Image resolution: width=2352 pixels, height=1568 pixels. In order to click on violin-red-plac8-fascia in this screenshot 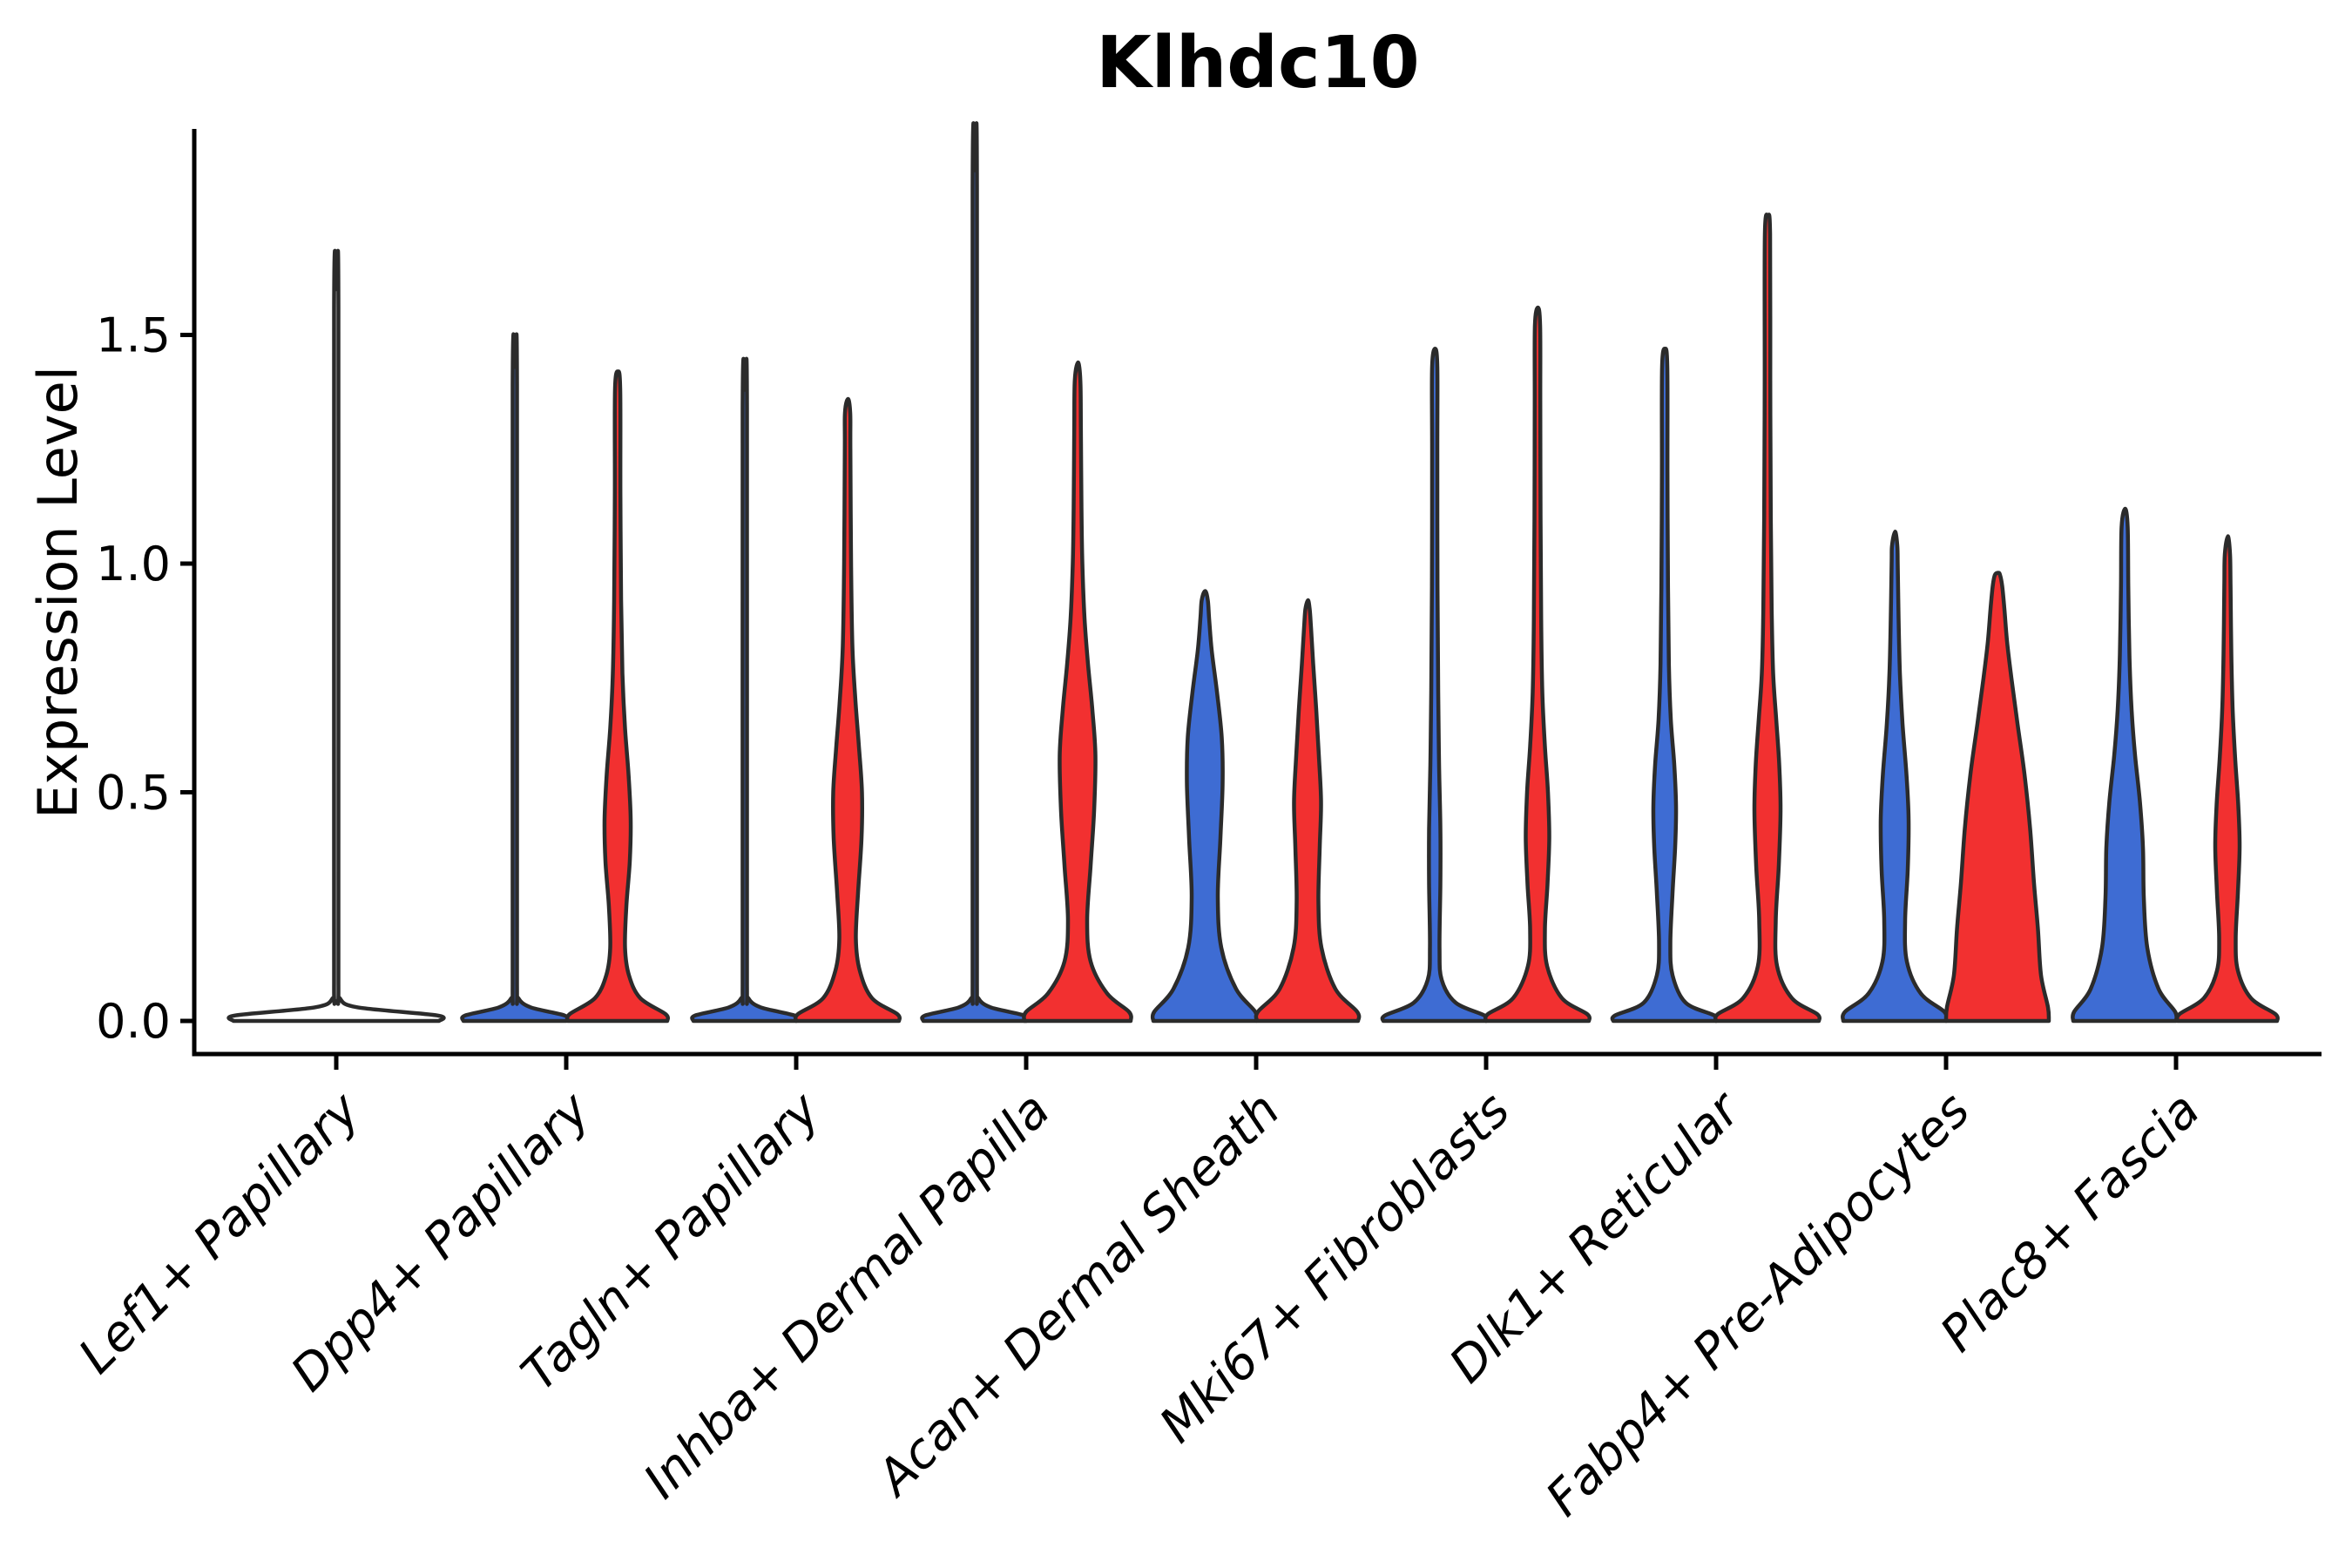, I will do `click(2227, 779)`.